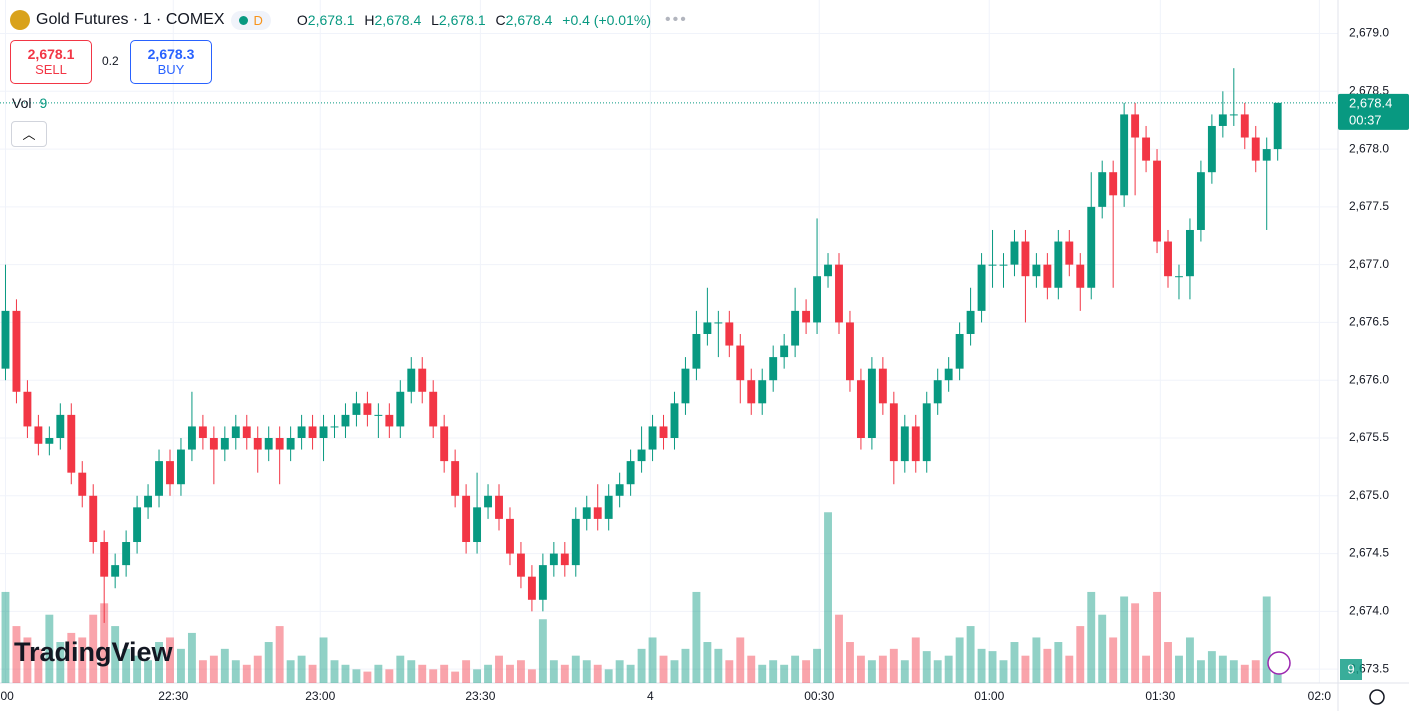 This screenshot has height=711, width=1409. I want to click on ohlc-key: C, so click(500, 20).